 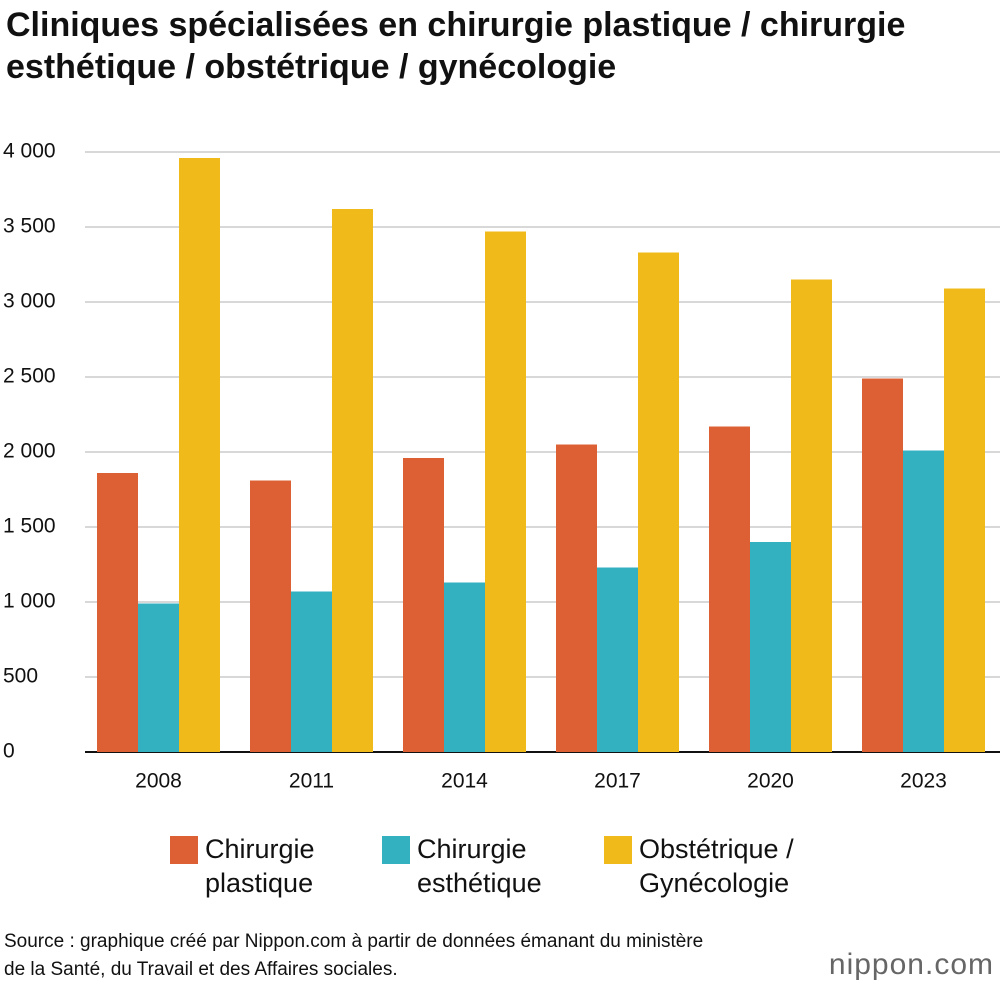 I want to click on y-tick-label: 2 000, so click(x=29, y=451).